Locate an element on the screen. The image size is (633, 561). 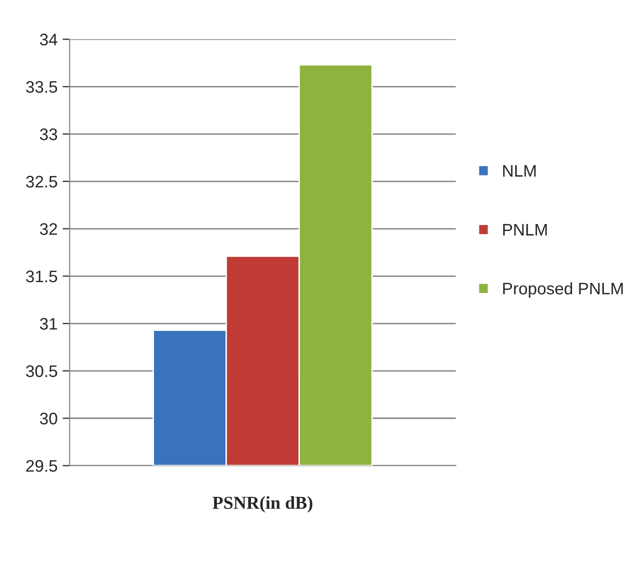
y-tick-label: 31 is located at coordinates (49, 324).